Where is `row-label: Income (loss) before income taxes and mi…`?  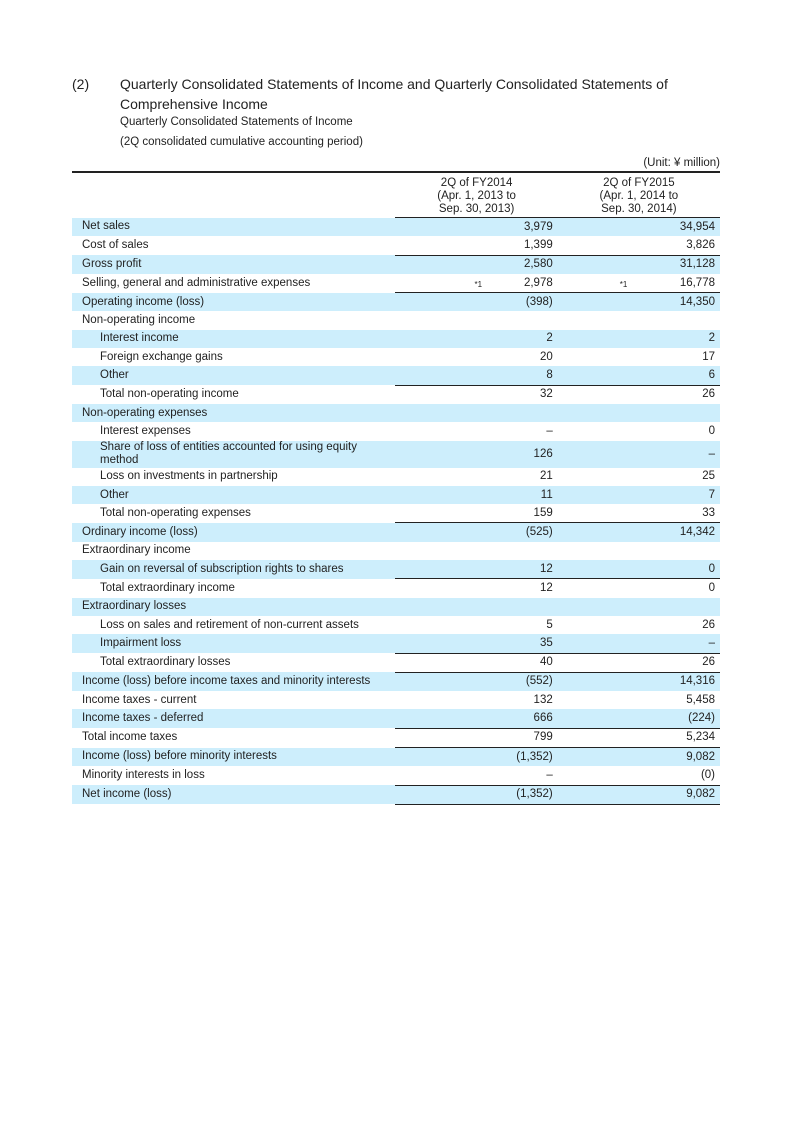
row-label: Income (loss) before income taxes and mi… is located at coordinates (234, 682).